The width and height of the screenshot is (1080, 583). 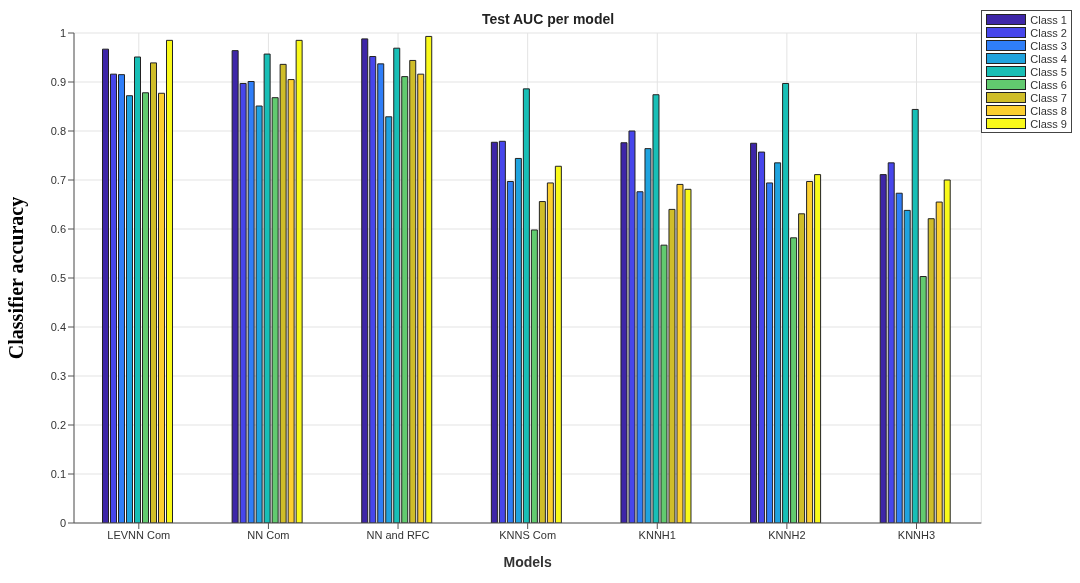 What do you see at coordinates (1048, 58) in the screenshot?
I see `legend-label: Class 4` at bounding box center [1048, 58].